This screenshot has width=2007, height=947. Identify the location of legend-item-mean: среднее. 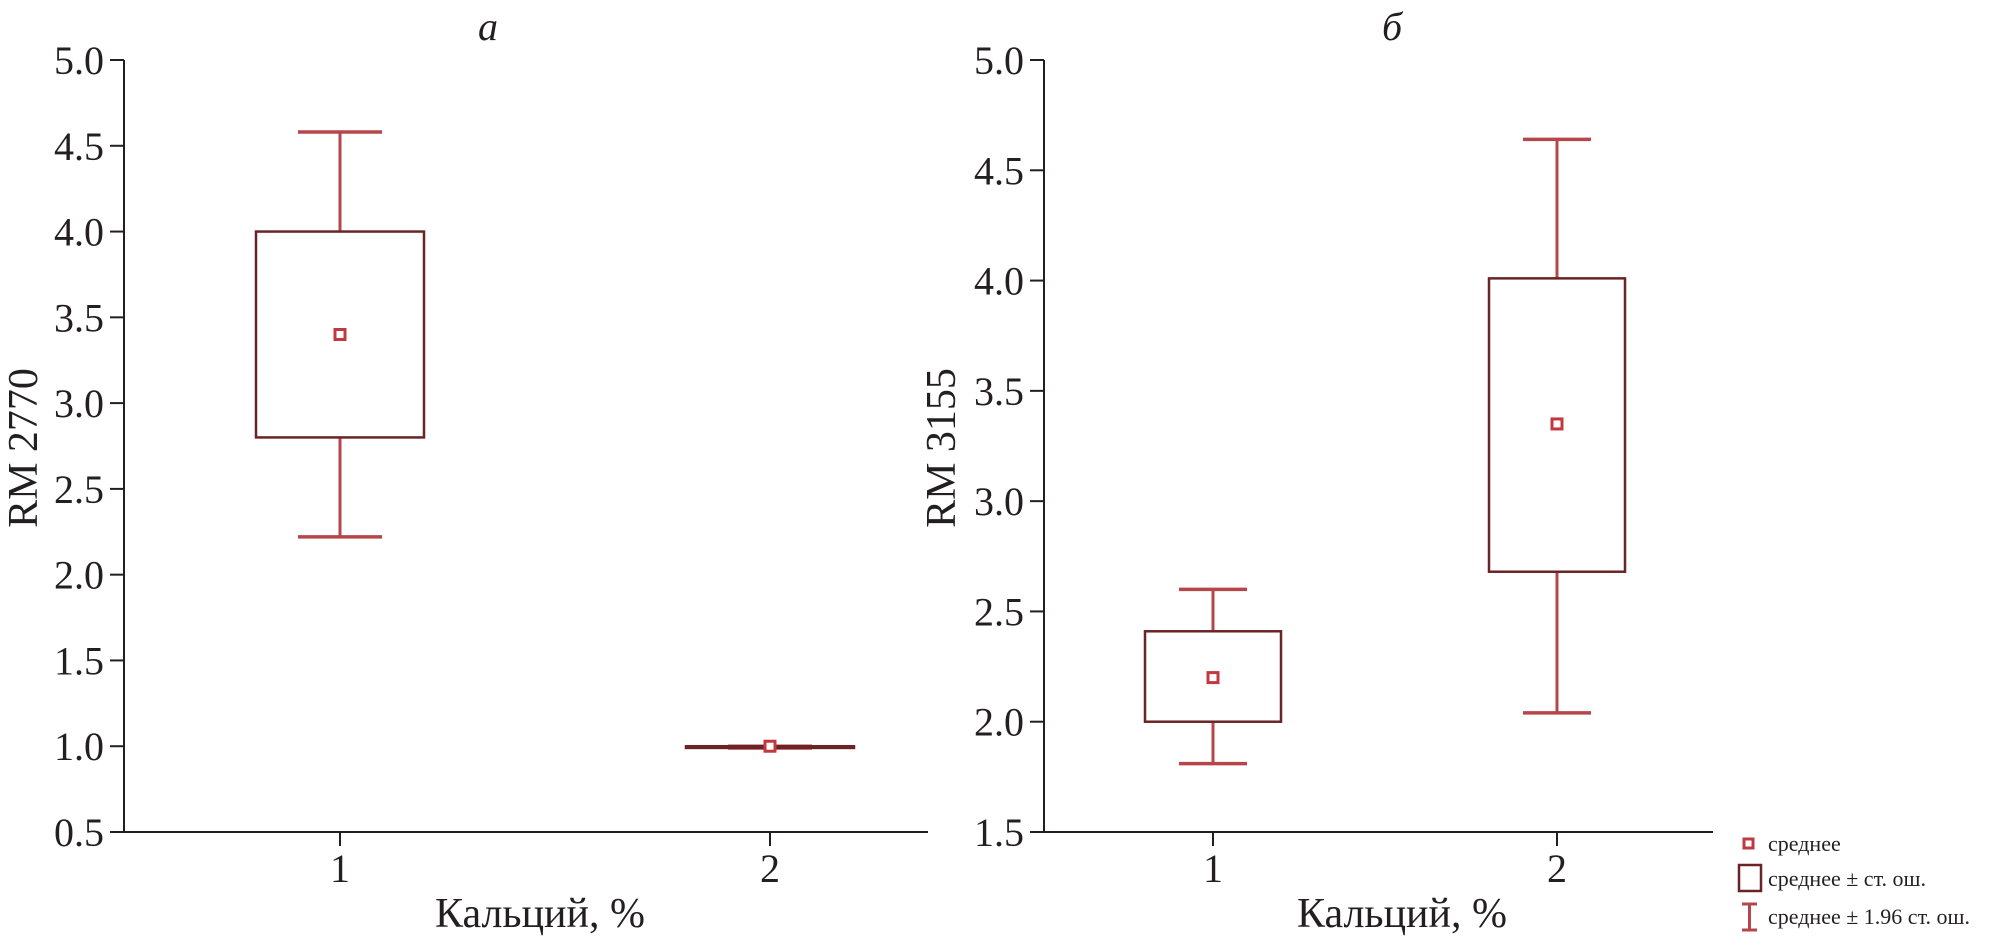
(1791, 843).